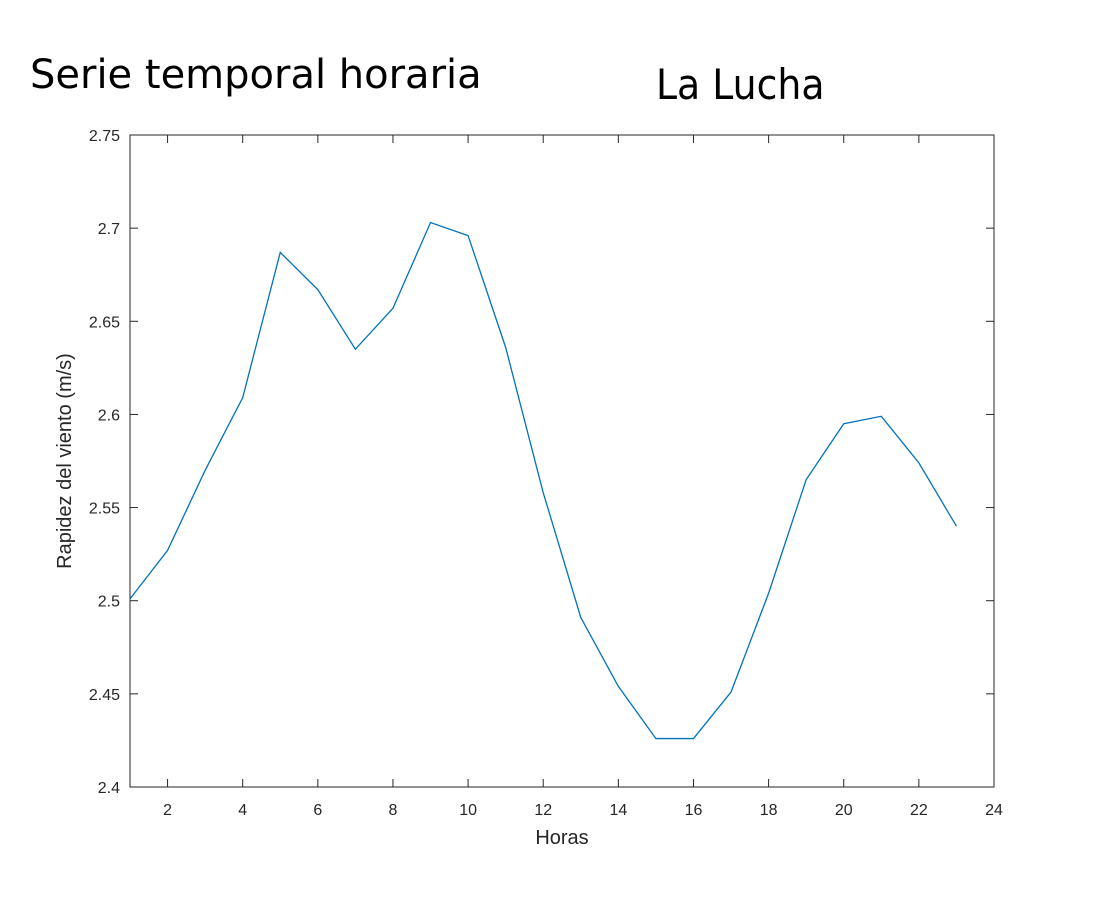 The image size is (1096, 897). Describe the element at coordinates (109, 229) in the screenshot. I see `y-tick-label: 2.7` at that location.